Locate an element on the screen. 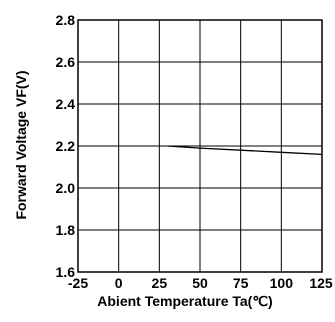 The image size is (335, 322). y-tick-label: 2.6 is located at coordinates (66, 62).